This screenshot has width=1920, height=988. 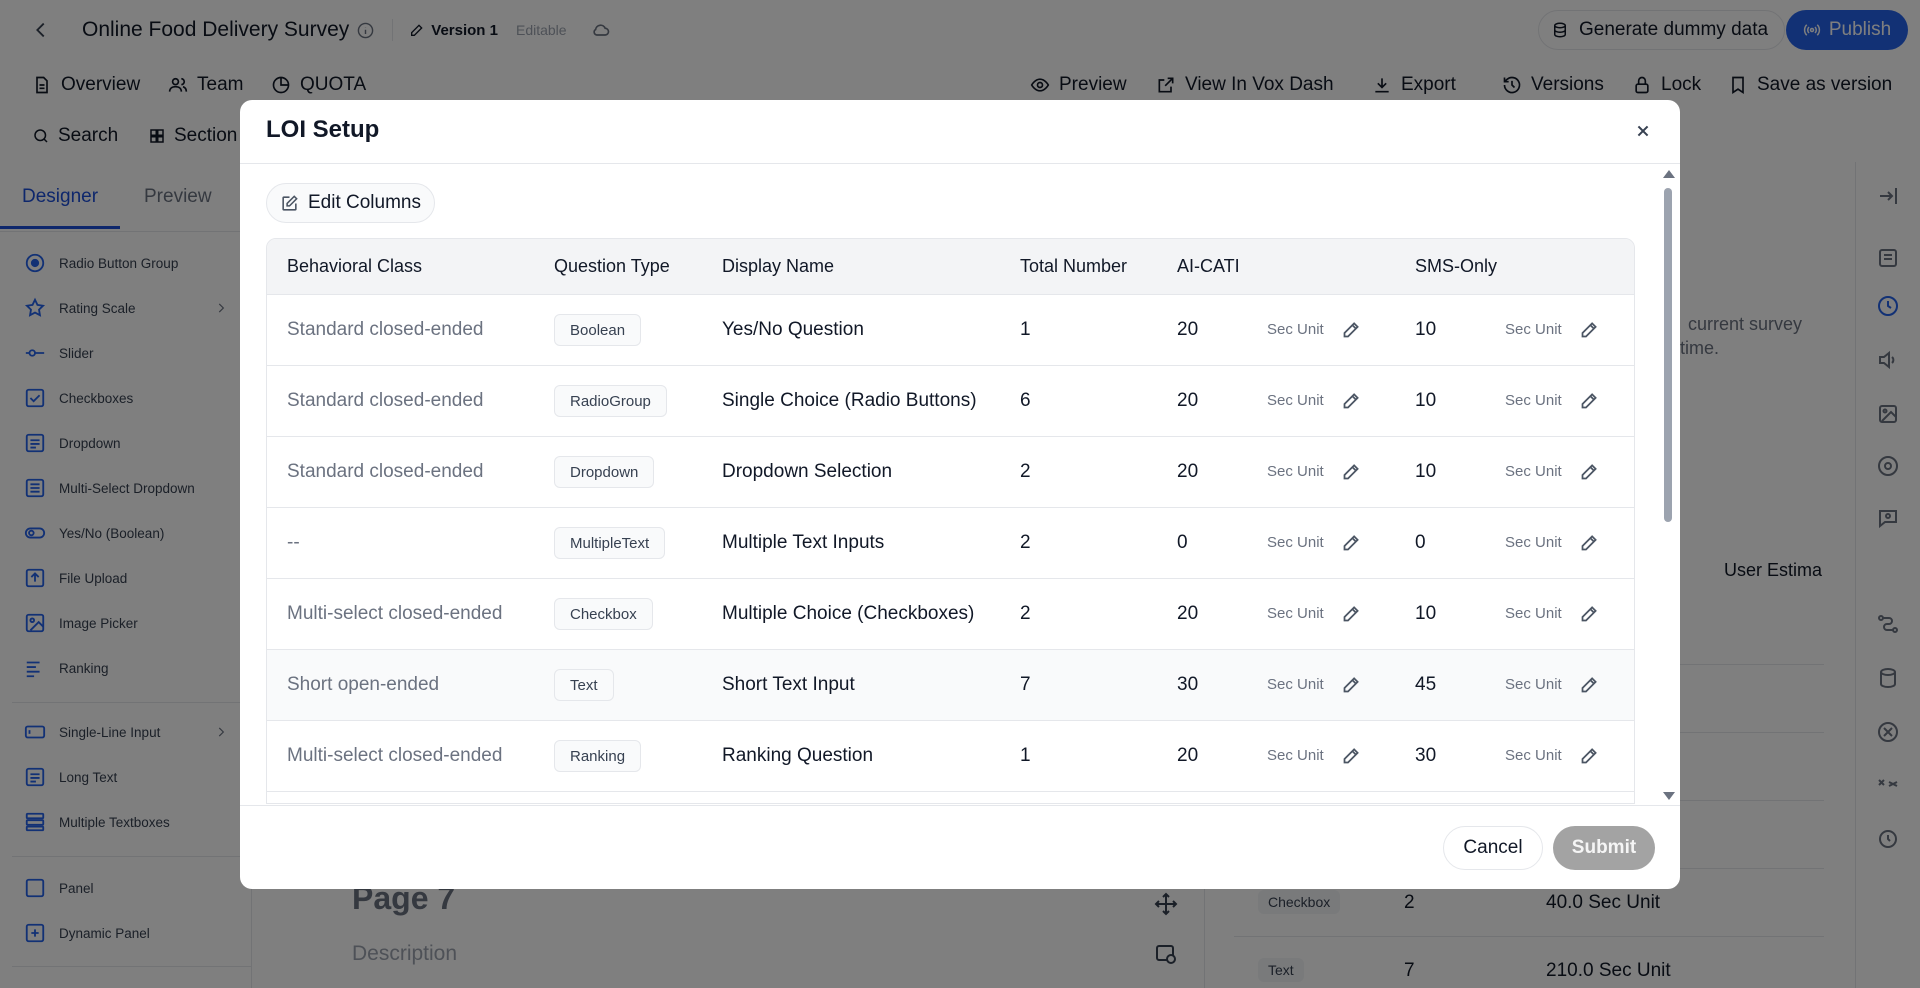 I want to click on dialog-footer: Cancel Submit, so click(x=960, y=847).